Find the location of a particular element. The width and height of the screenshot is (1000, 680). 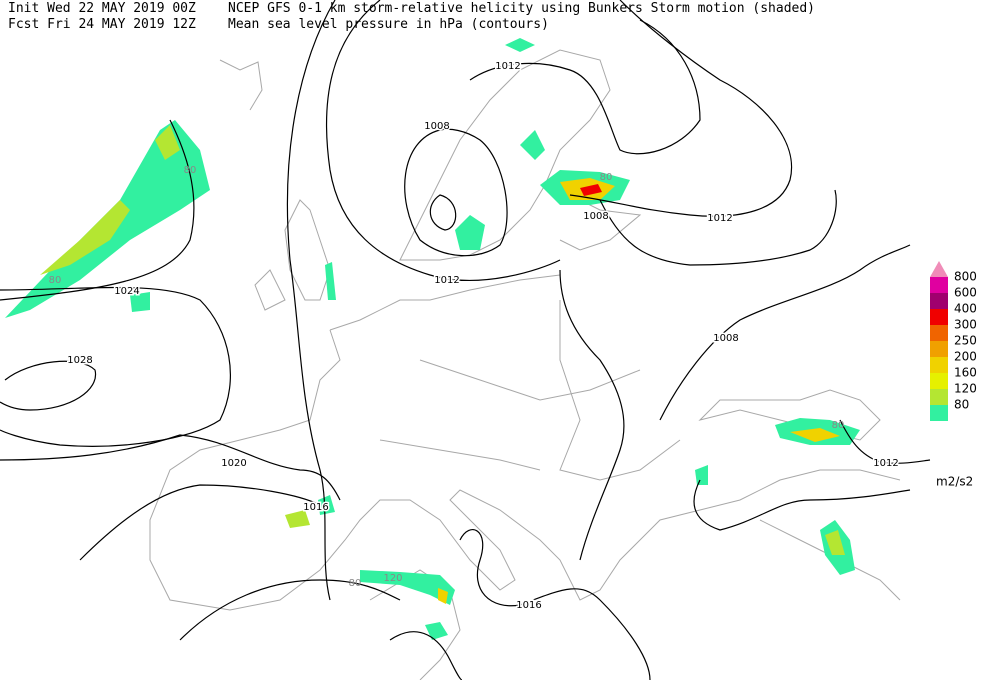

legend-level: 120 is located at coordinates (965, 389).